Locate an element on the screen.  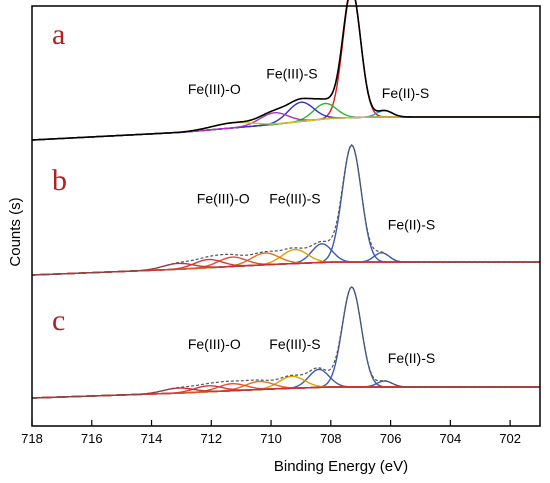
y-axis-title: Counts (s) is located at coordinates (15, 231).